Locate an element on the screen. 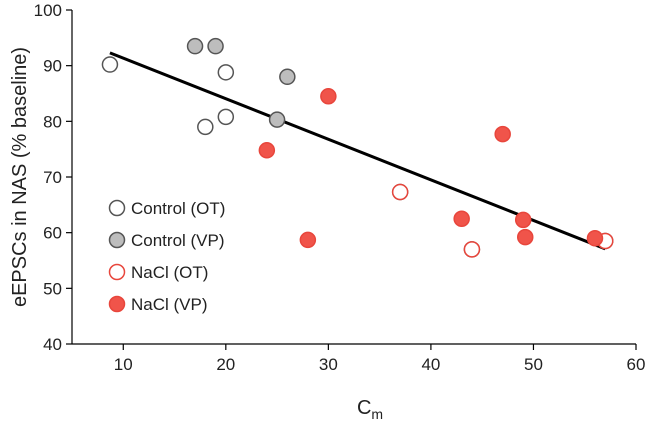 Image resolution: width=656 pixels, height=424 pixels. legend-label: NaCl (OT) is located at coordinates (169, 272).